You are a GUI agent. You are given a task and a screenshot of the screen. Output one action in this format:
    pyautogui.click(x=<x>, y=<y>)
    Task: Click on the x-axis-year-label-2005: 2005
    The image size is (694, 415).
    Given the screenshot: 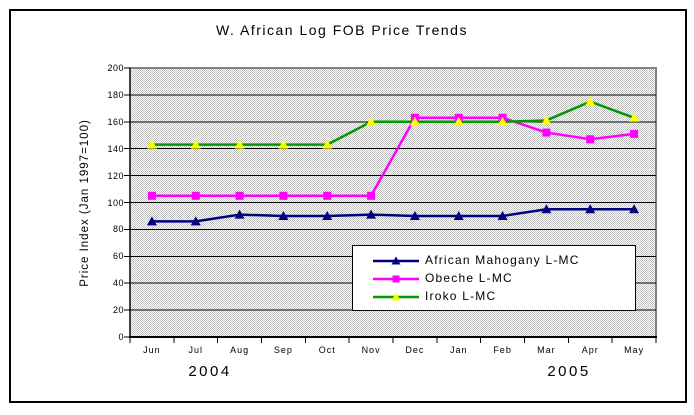 What is the action you would take?
    pyautogui.click(x=569, y=371)
    